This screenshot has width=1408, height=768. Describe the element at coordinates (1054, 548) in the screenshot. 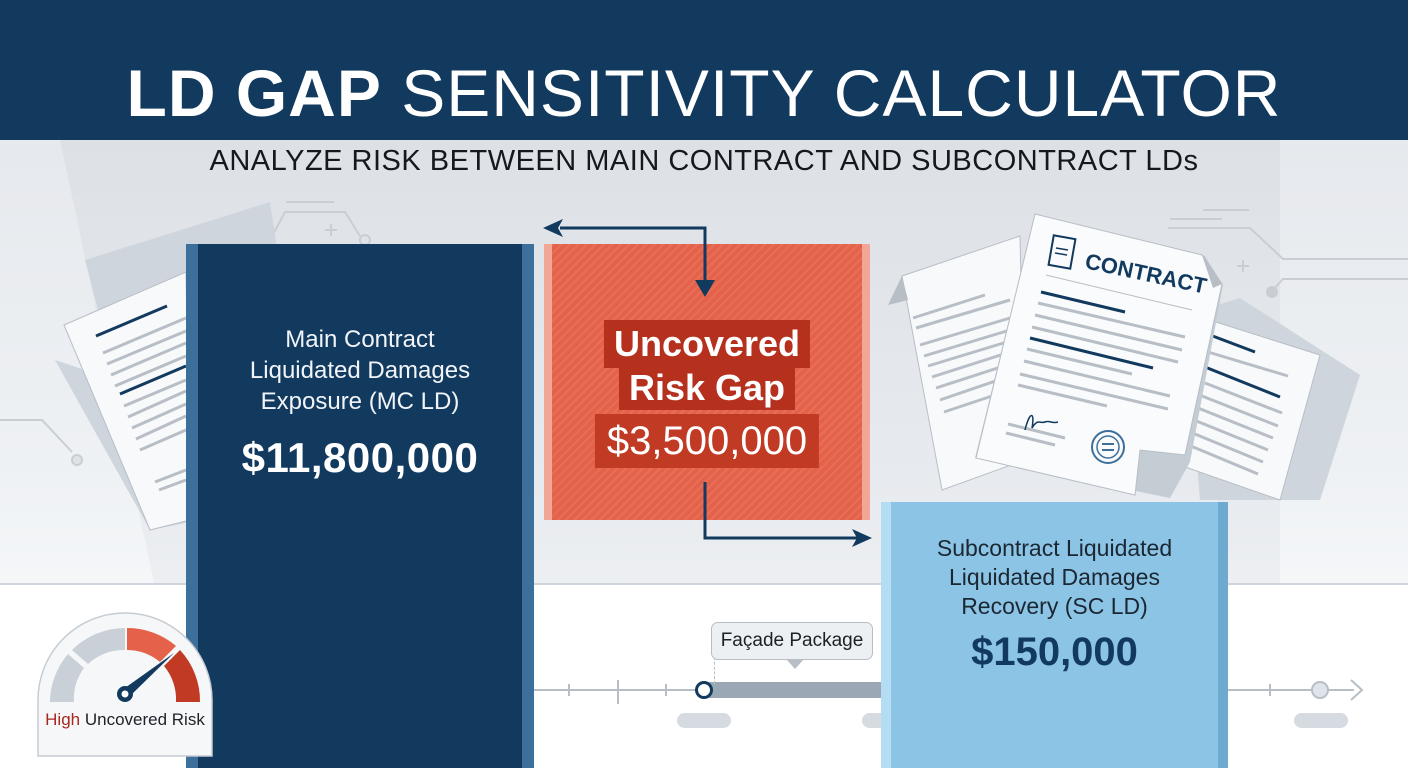

I see `label-line: Subcontract Liquidated` at that location.